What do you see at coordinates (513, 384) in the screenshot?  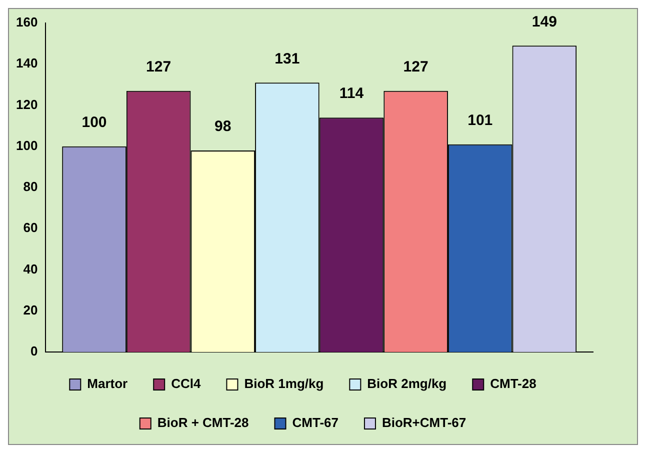 I see `legend-label: CMT-28` at bounding box center [513, 384].